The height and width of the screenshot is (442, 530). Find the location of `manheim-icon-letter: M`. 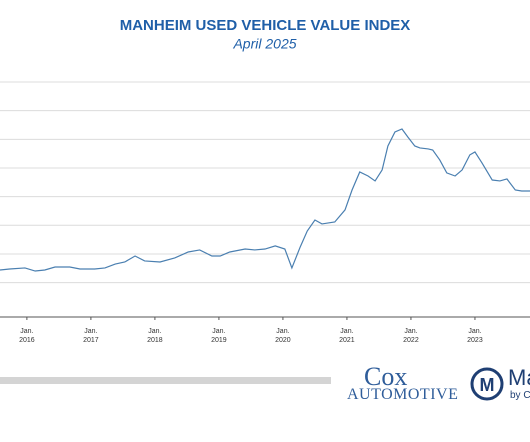

manheim-icon-letter: M is located at coordinates (487, 385).